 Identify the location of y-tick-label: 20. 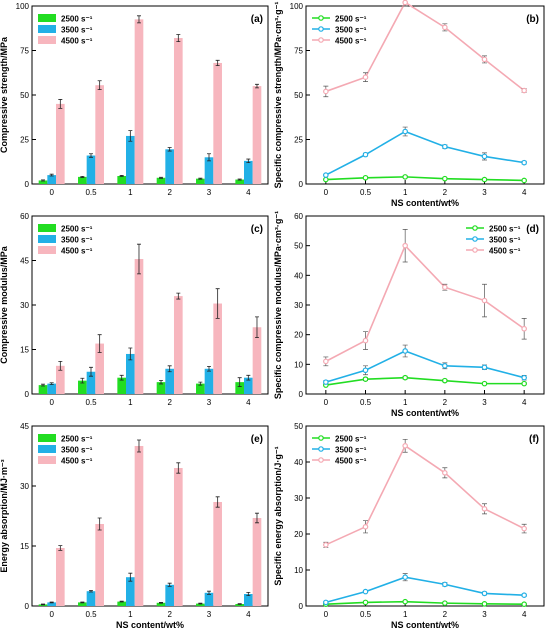
(298, 335).